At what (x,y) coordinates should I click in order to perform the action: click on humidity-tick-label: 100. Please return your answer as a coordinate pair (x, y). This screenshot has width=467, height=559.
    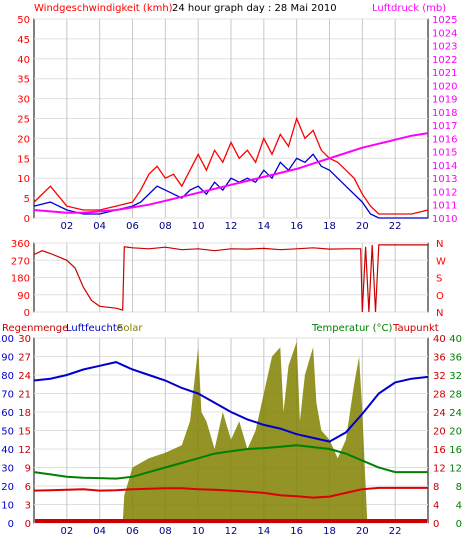
    Looking at the image, I should click on (7, 339).